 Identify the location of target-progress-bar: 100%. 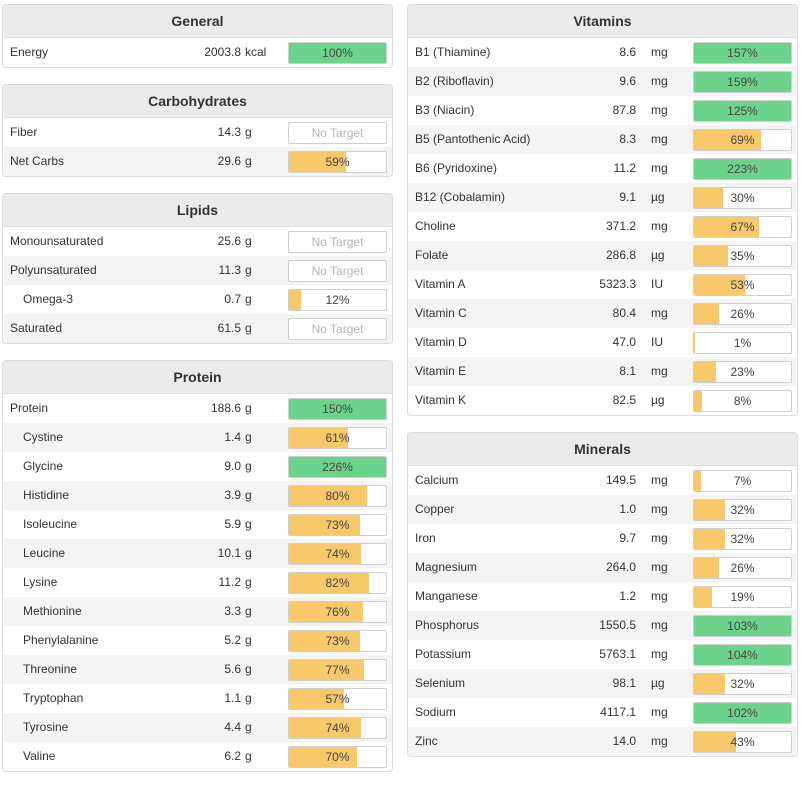
(337, 53).